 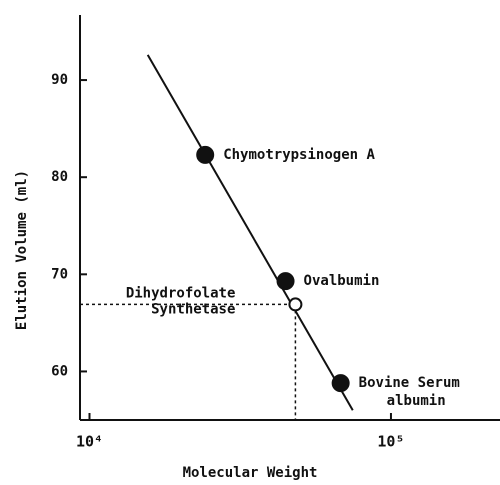 What do you see at coordinates (89, 442) in the screenshot?
I see `x-tick-label: 10⁴` at bounding box center [89, 442].